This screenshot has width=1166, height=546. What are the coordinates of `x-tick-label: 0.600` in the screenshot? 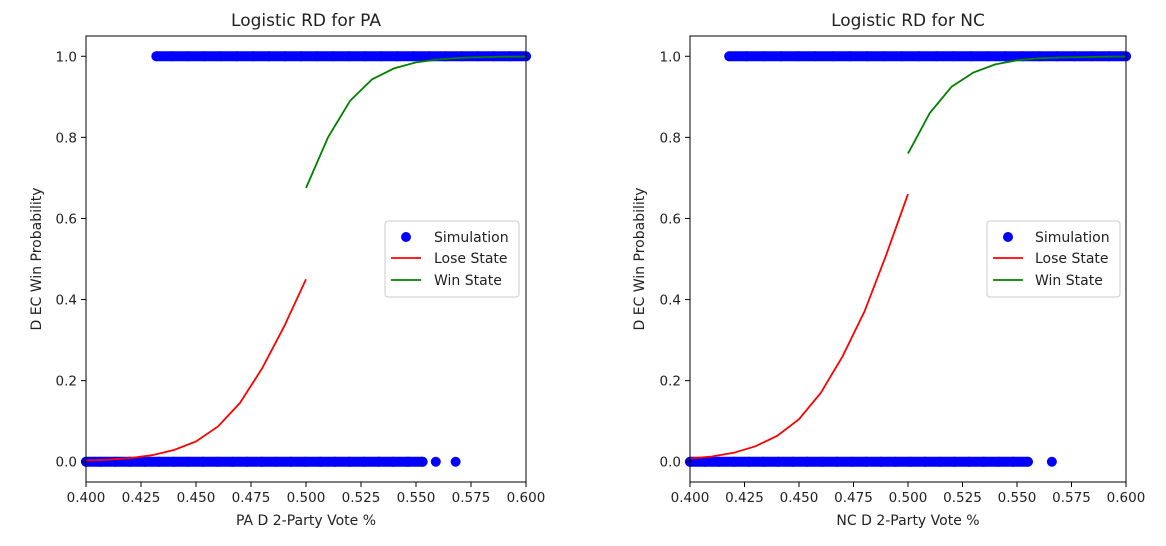 It's located at (1126, 498).